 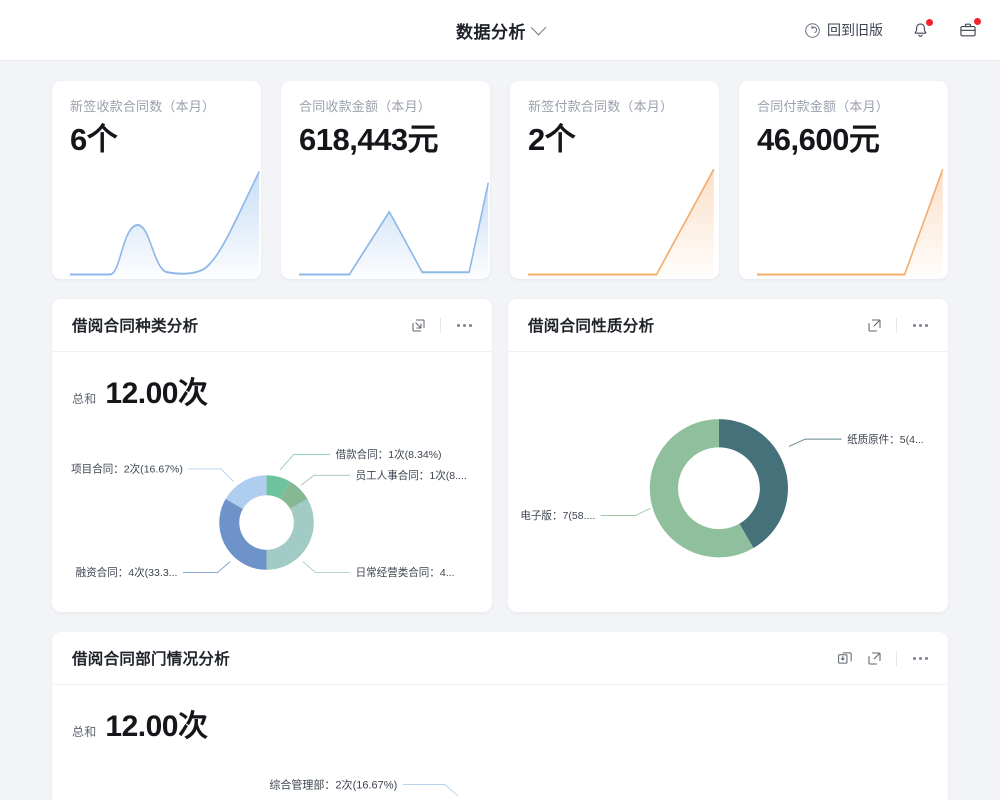 I want to click on kpi-label: 新签收款合同数（本月）, so click(x=143, y=106).